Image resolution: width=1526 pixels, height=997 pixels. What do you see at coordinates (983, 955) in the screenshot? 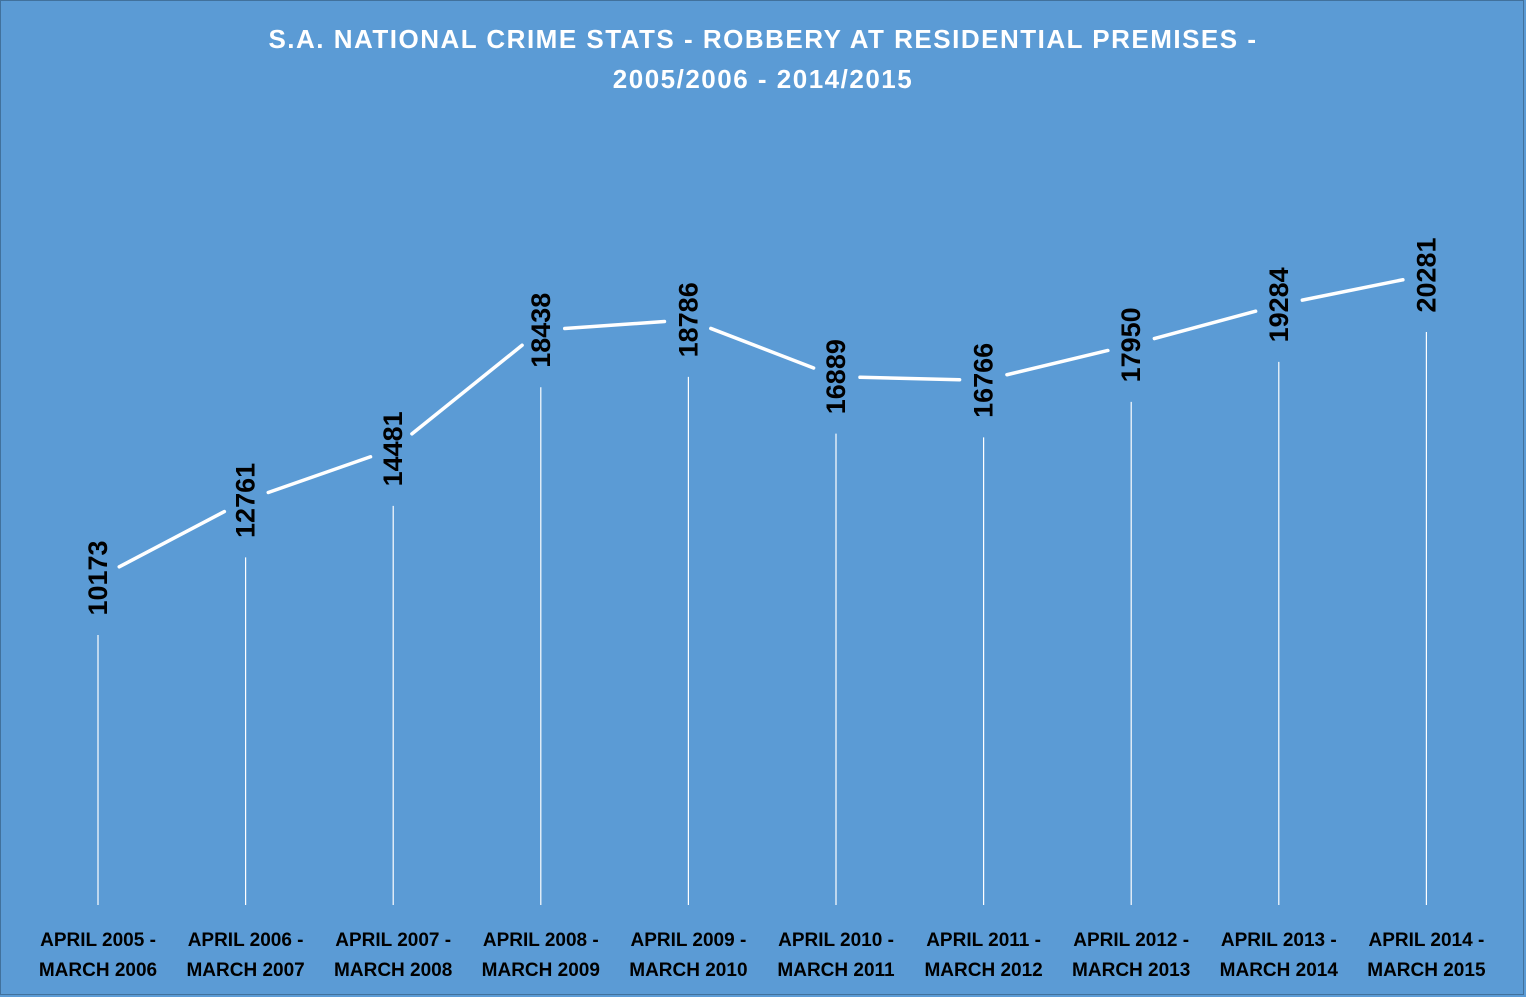
I see `x-tick-label: APRIL 2011 - MARCH 2012` at bounding box center [983, 955].